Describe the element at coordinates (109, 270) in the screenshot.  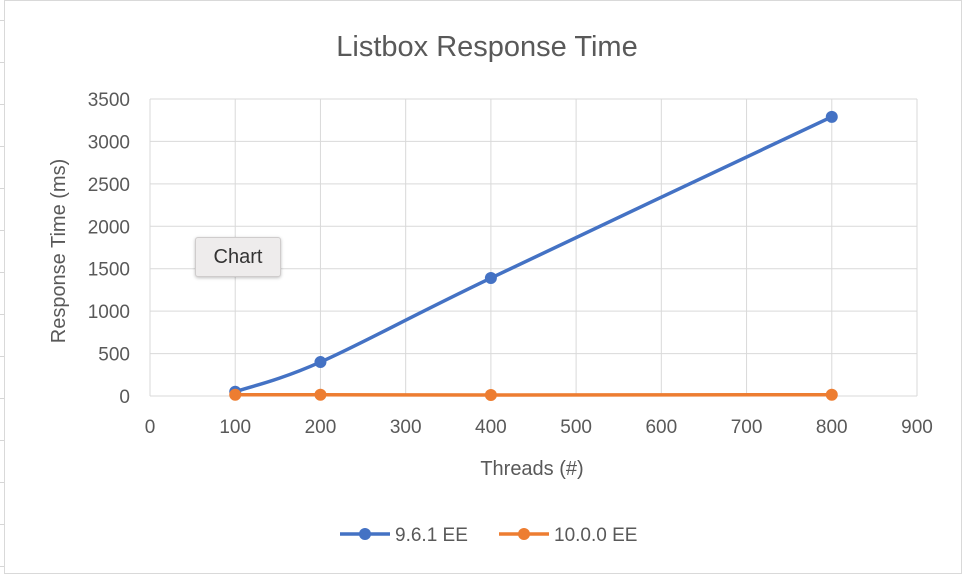
I see `y-tick-label: 1500` at that location.